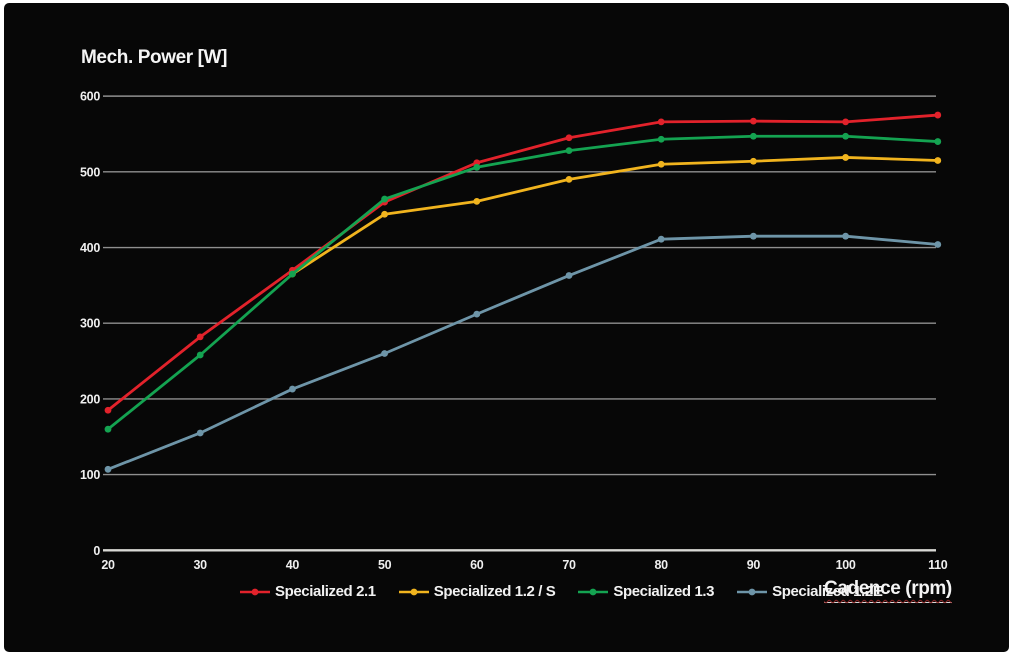 This screenshot has height=658, width=1013. Describe the element at coordinates (90, 97) in the screenshot. I see `y-tick-label: 600` at that location.